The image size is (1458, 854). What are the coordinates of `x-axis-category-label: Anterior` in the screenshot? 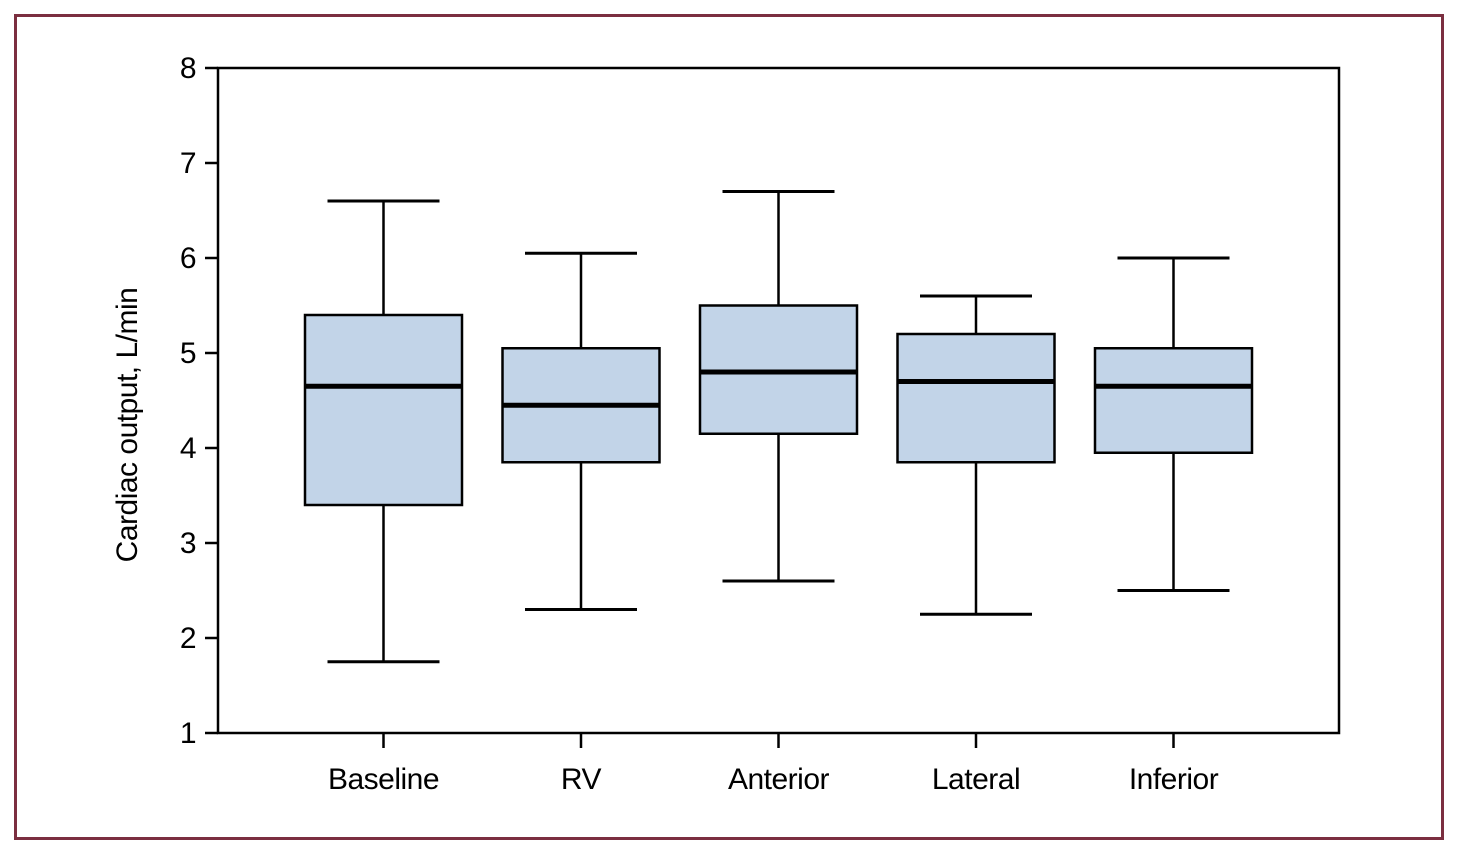 It's located at (779, 779).